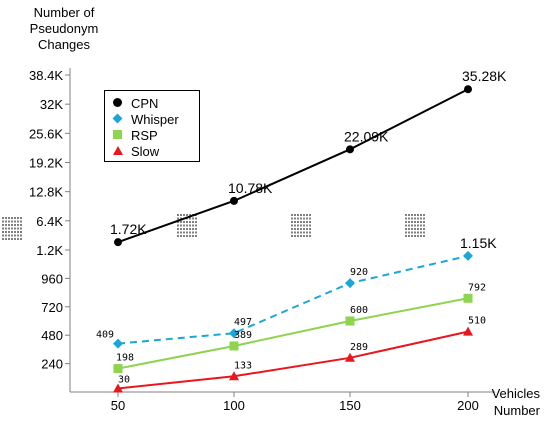  Describe the element at coordinates (468, 405) in the screenshot. I see `x-tick-label: 200` at that location.